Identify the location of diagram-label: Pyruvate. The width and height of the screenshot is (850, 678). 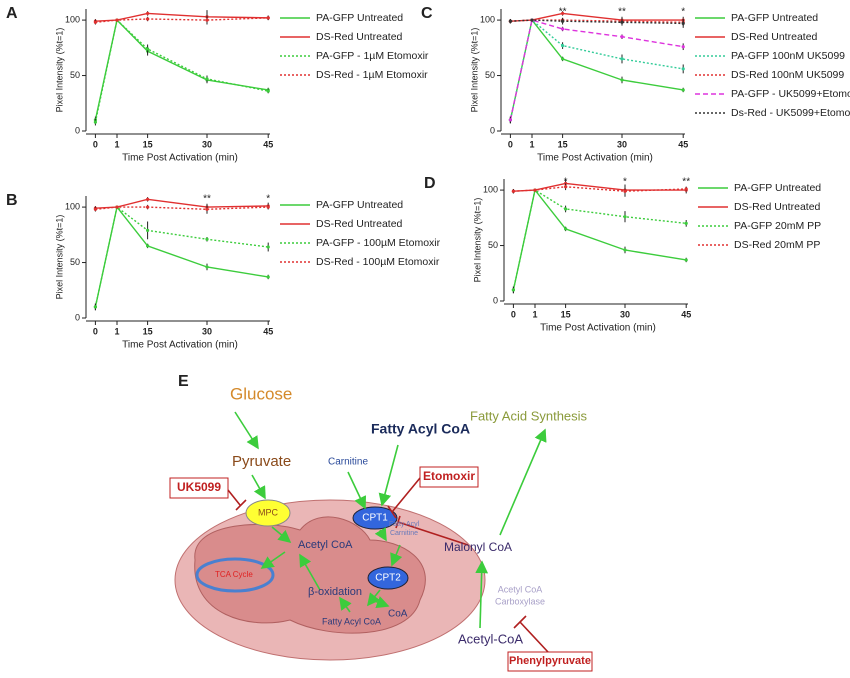
(261, 461).